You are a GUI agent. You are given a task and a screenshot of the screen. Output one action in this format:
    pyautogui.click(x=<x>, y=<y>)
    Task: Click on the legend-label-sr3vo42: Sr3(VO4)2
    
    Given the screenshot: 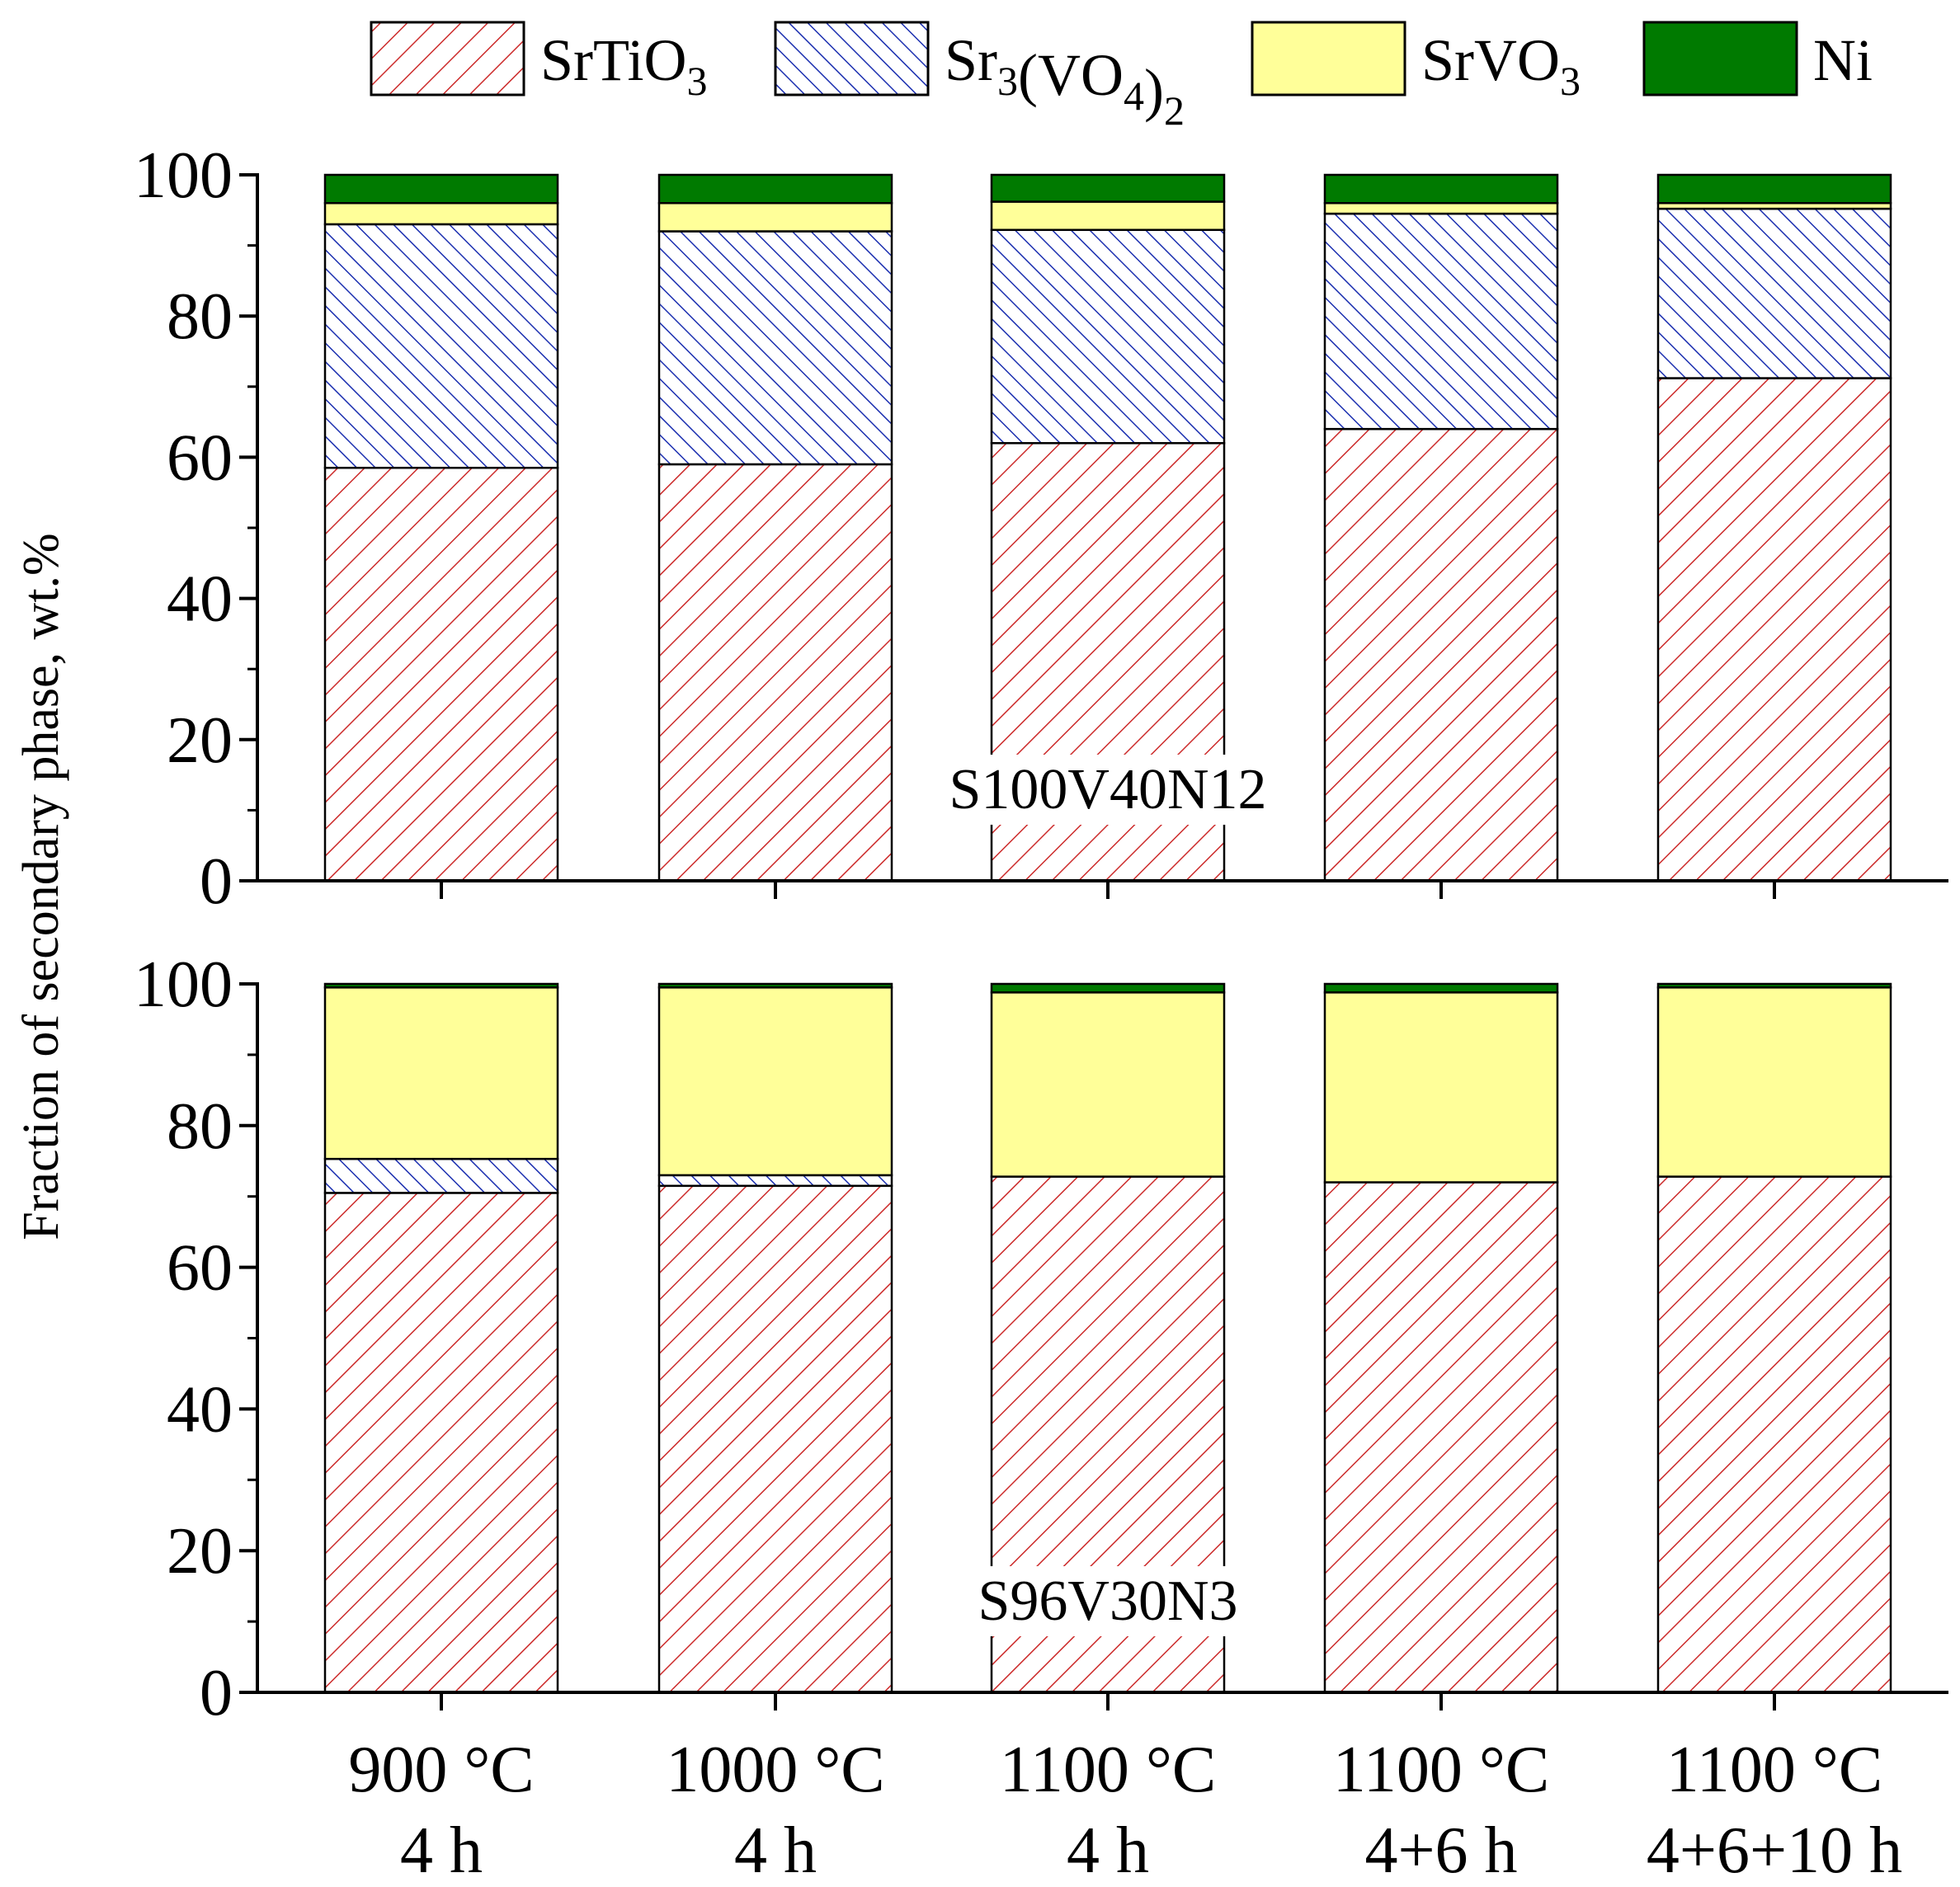 What is the action you would take?
    pyautogui.click(x=1065, y=80)
    